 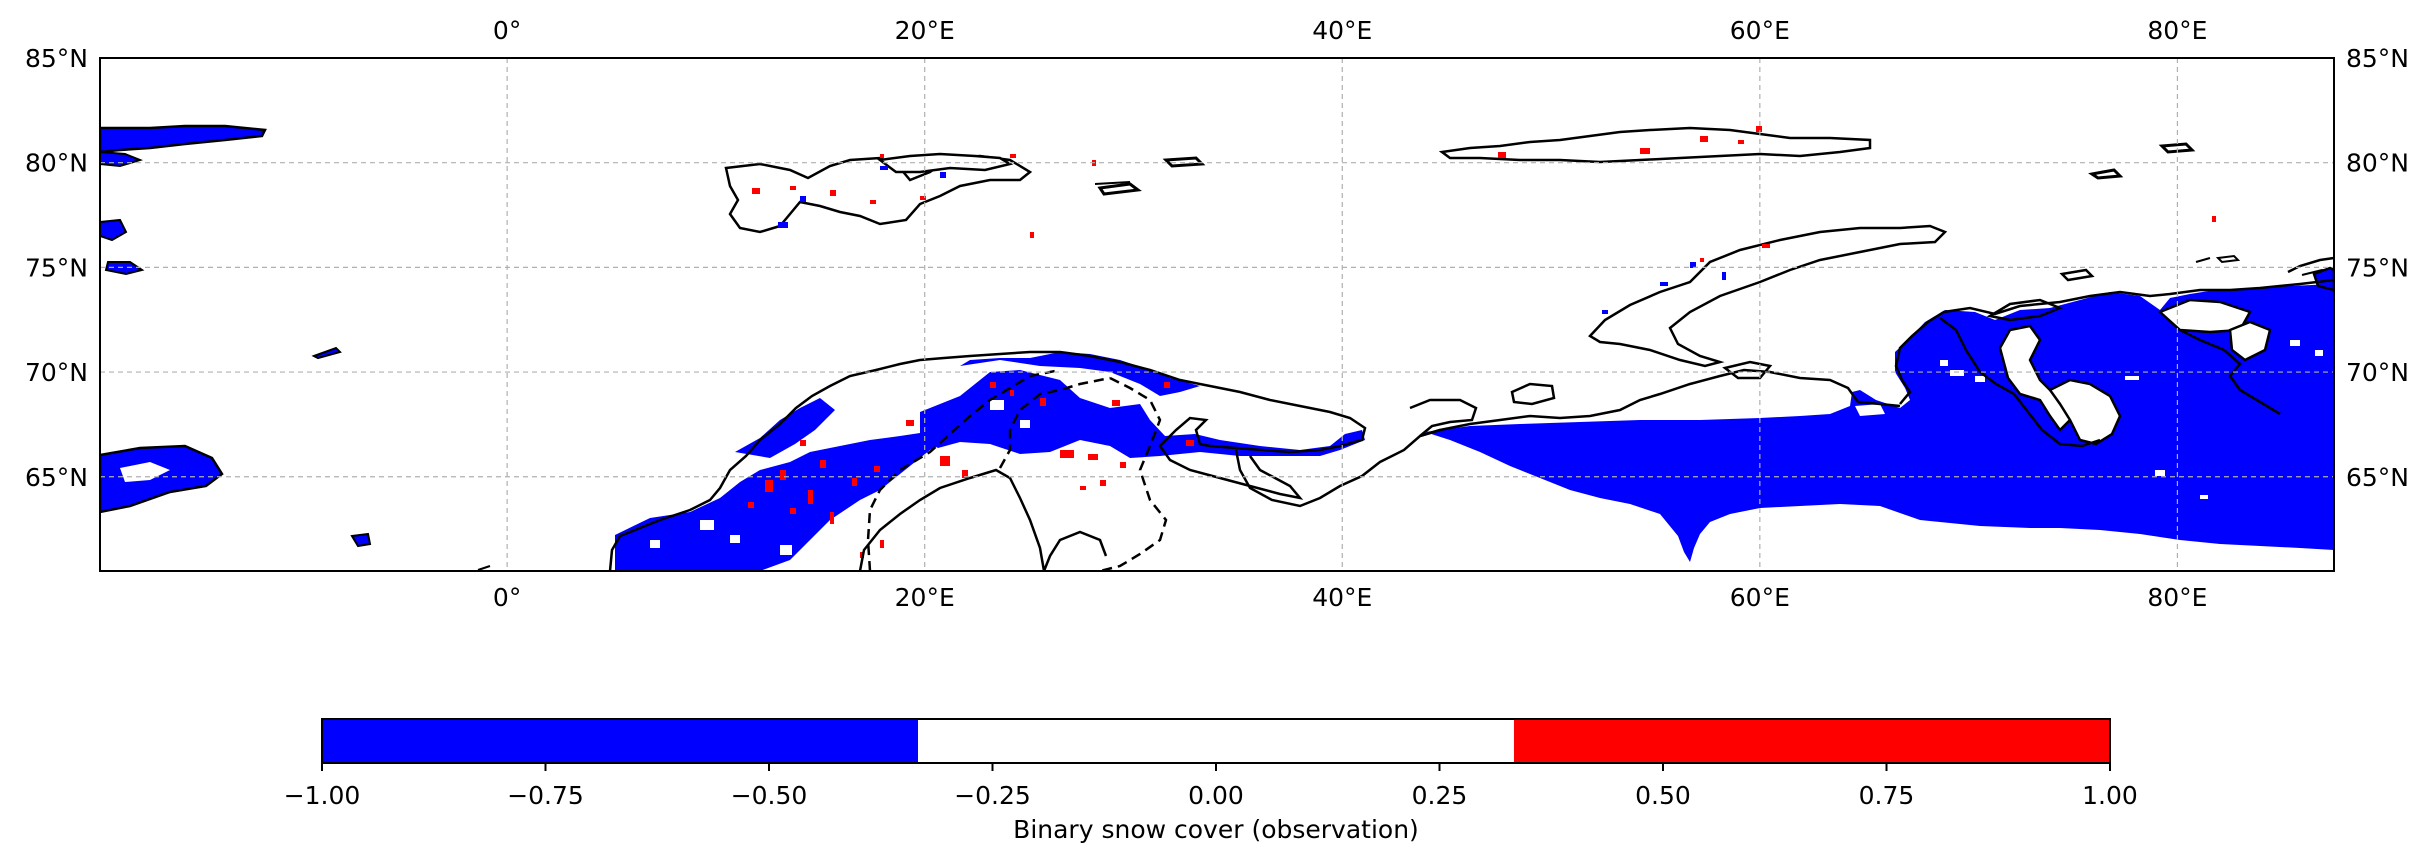 I want to click on yamal-coast, so click(x=2020, y=382).